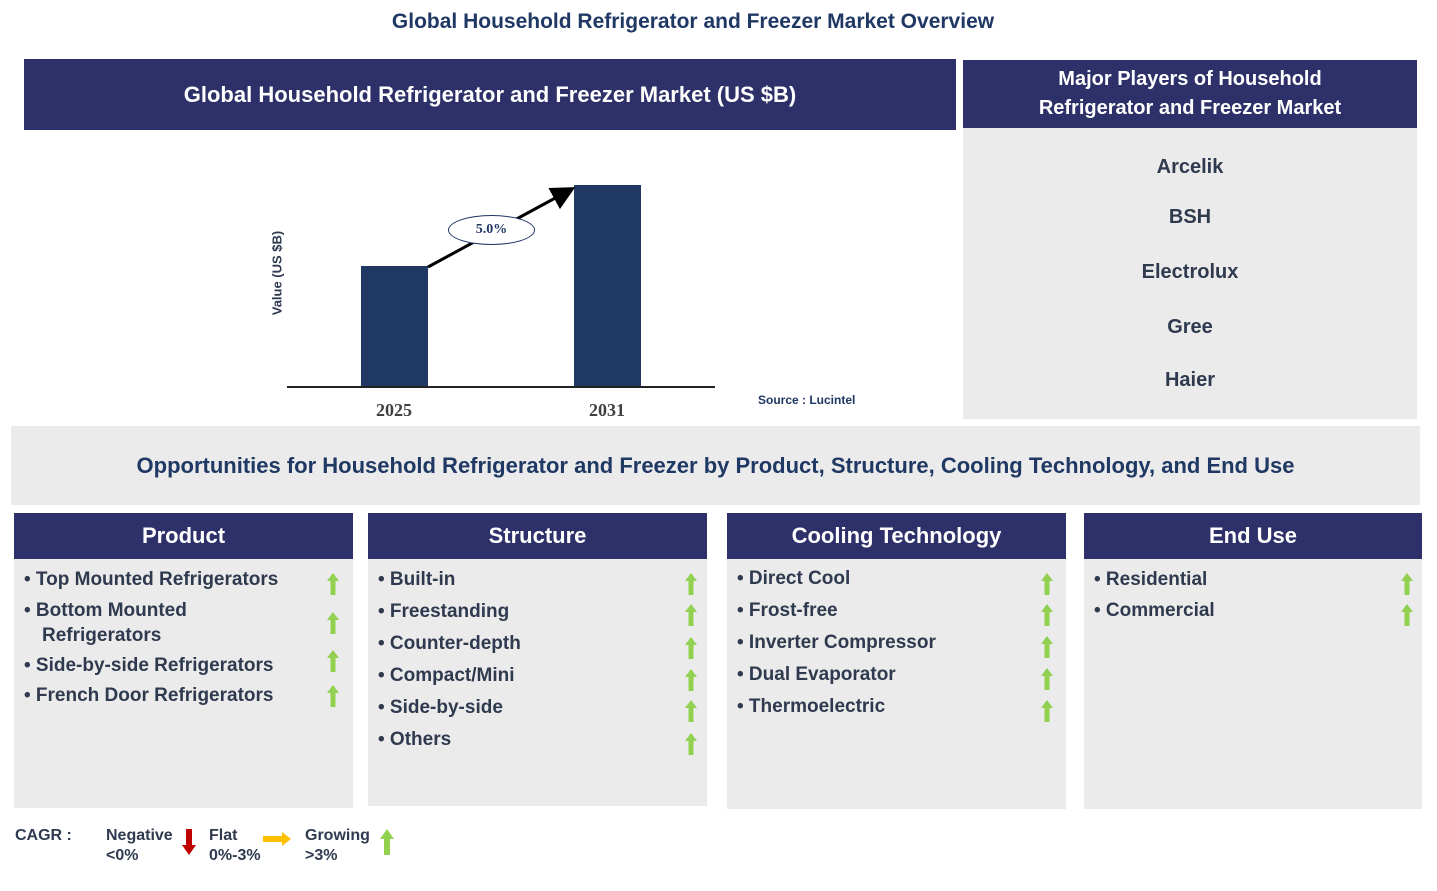 The height and width of the screenshot is (891, 1437). I want to click on column-title: Cooling Technology, so click(896, 535).